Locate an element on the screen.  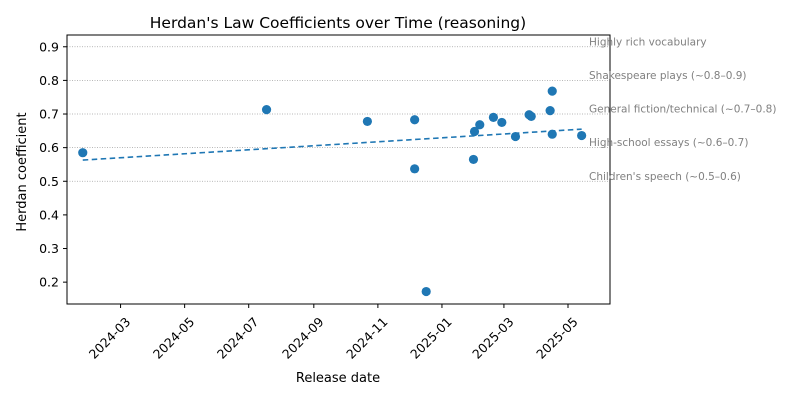
y-tick-label: 0.3 is located at coordinates (49, 248).